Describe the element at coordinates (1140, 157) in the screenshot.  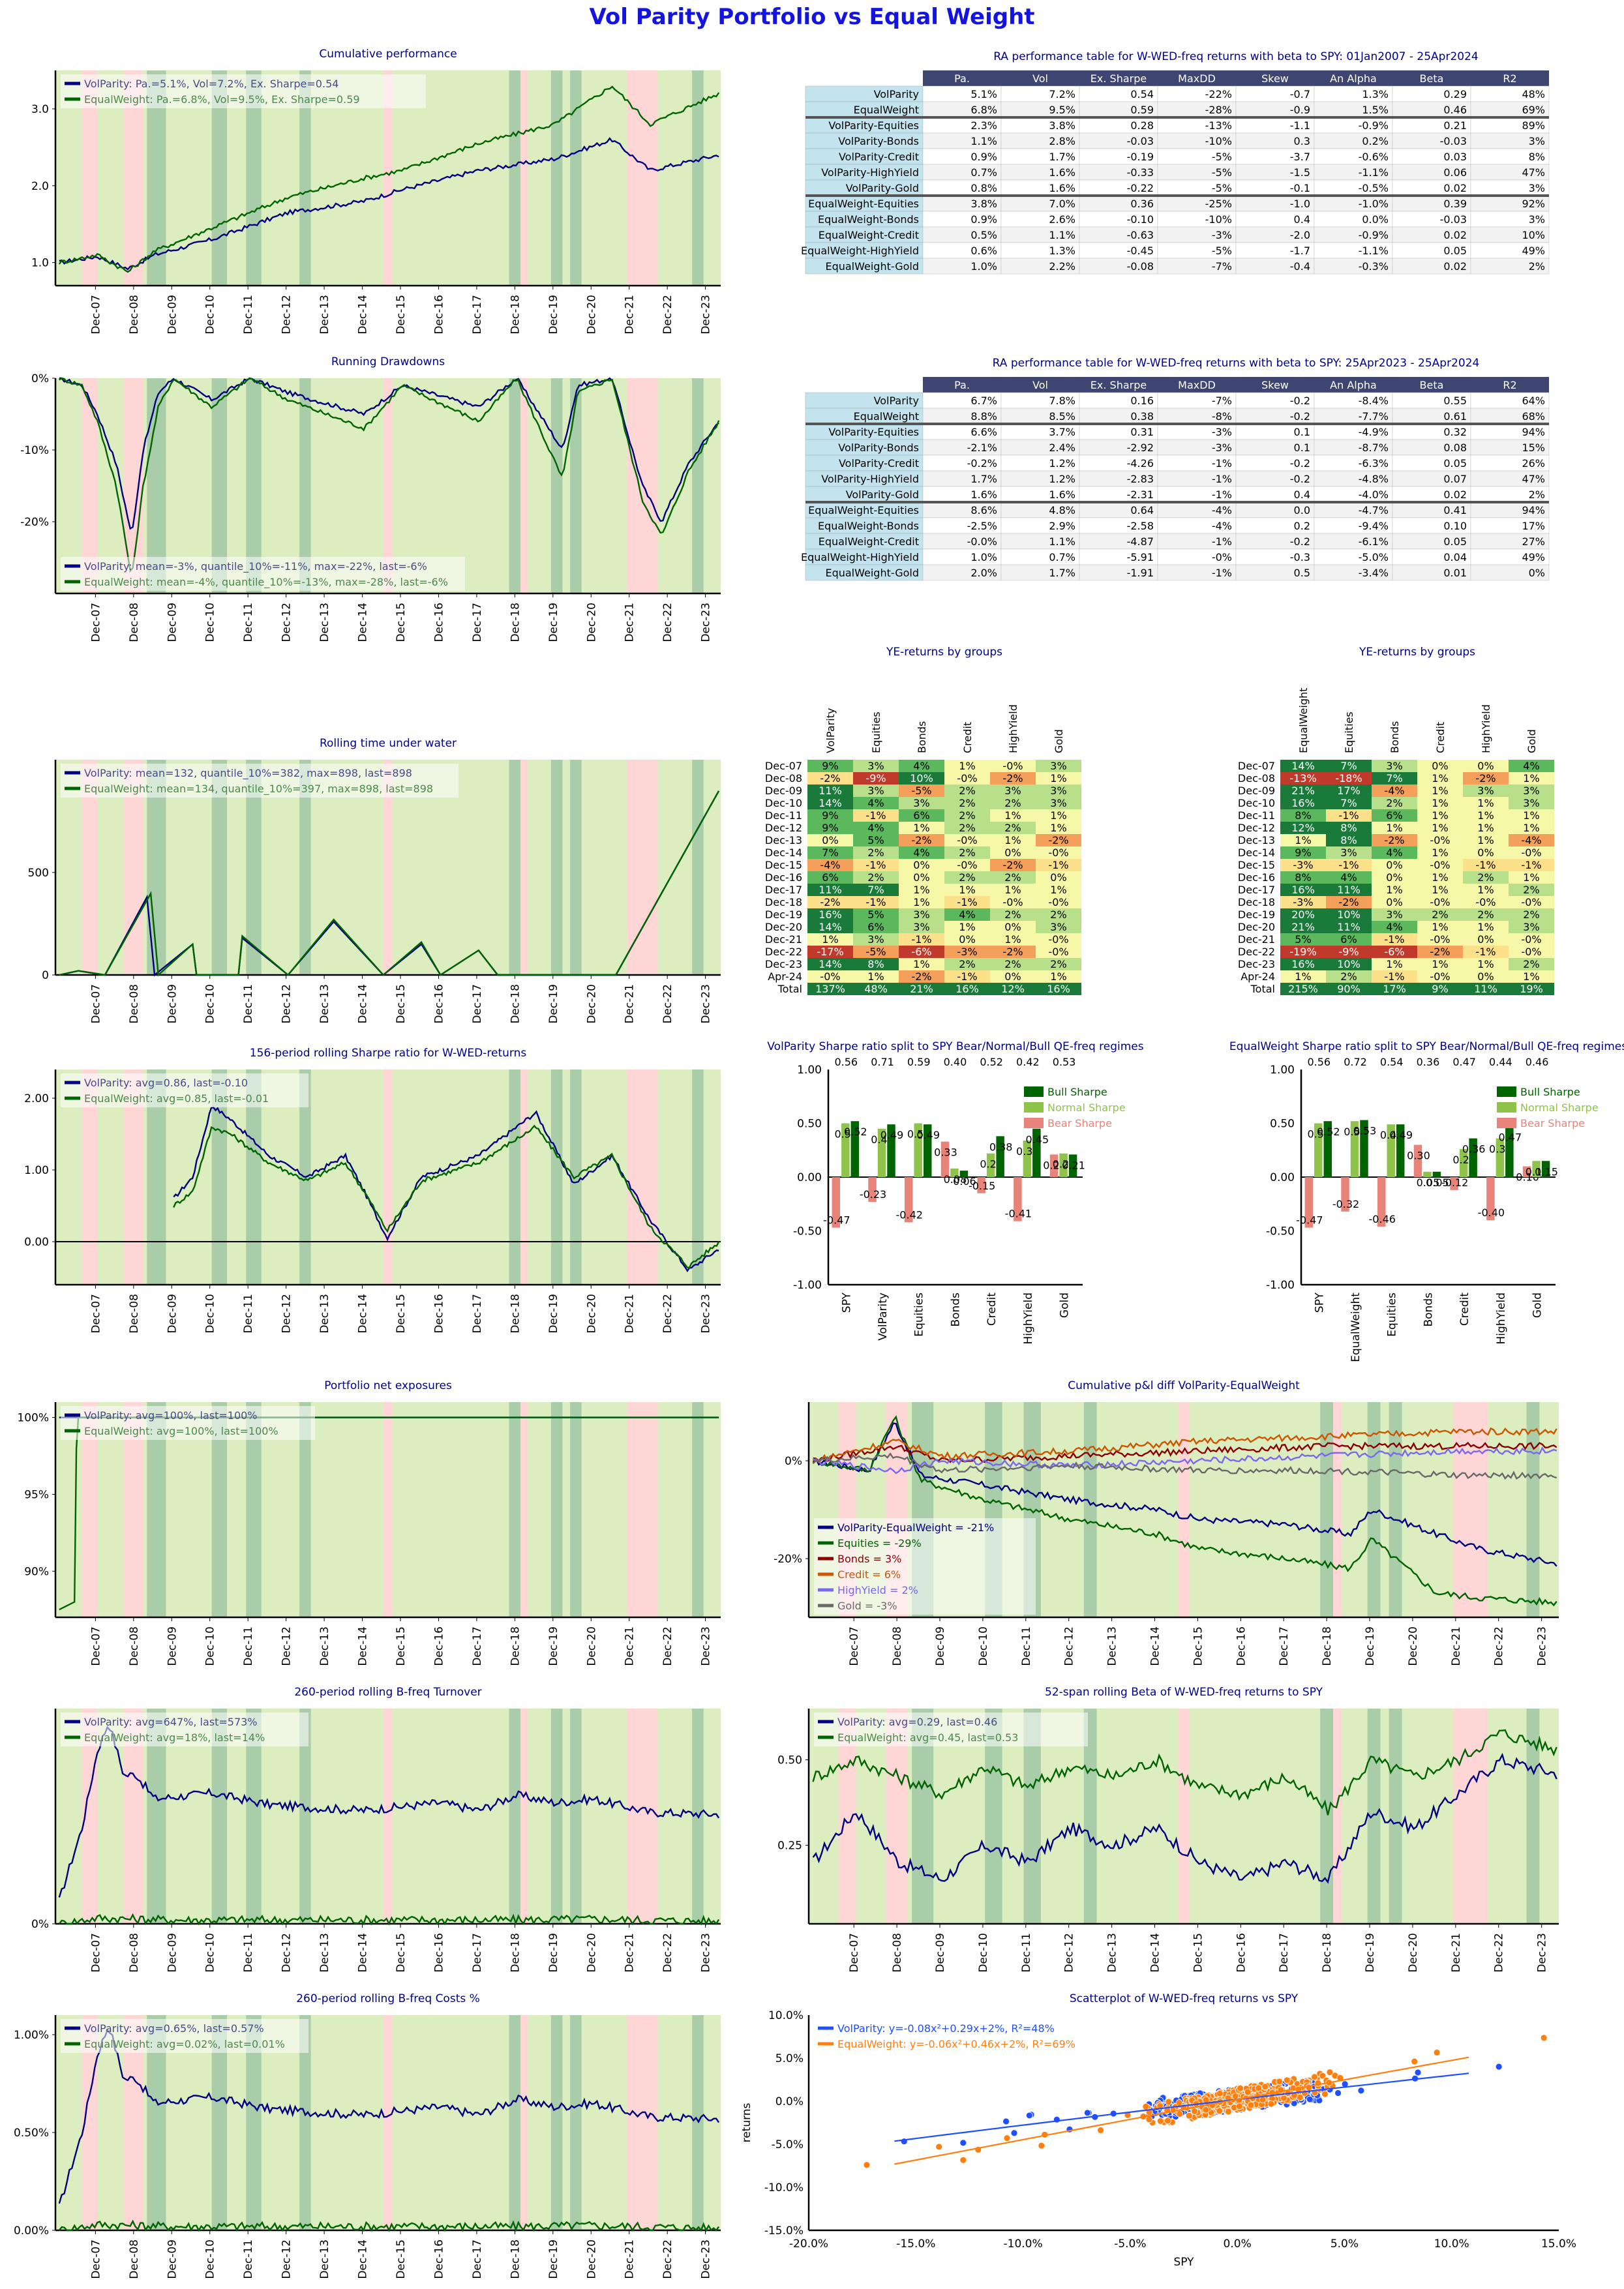
I see `table-cell: -0.19` at that location.